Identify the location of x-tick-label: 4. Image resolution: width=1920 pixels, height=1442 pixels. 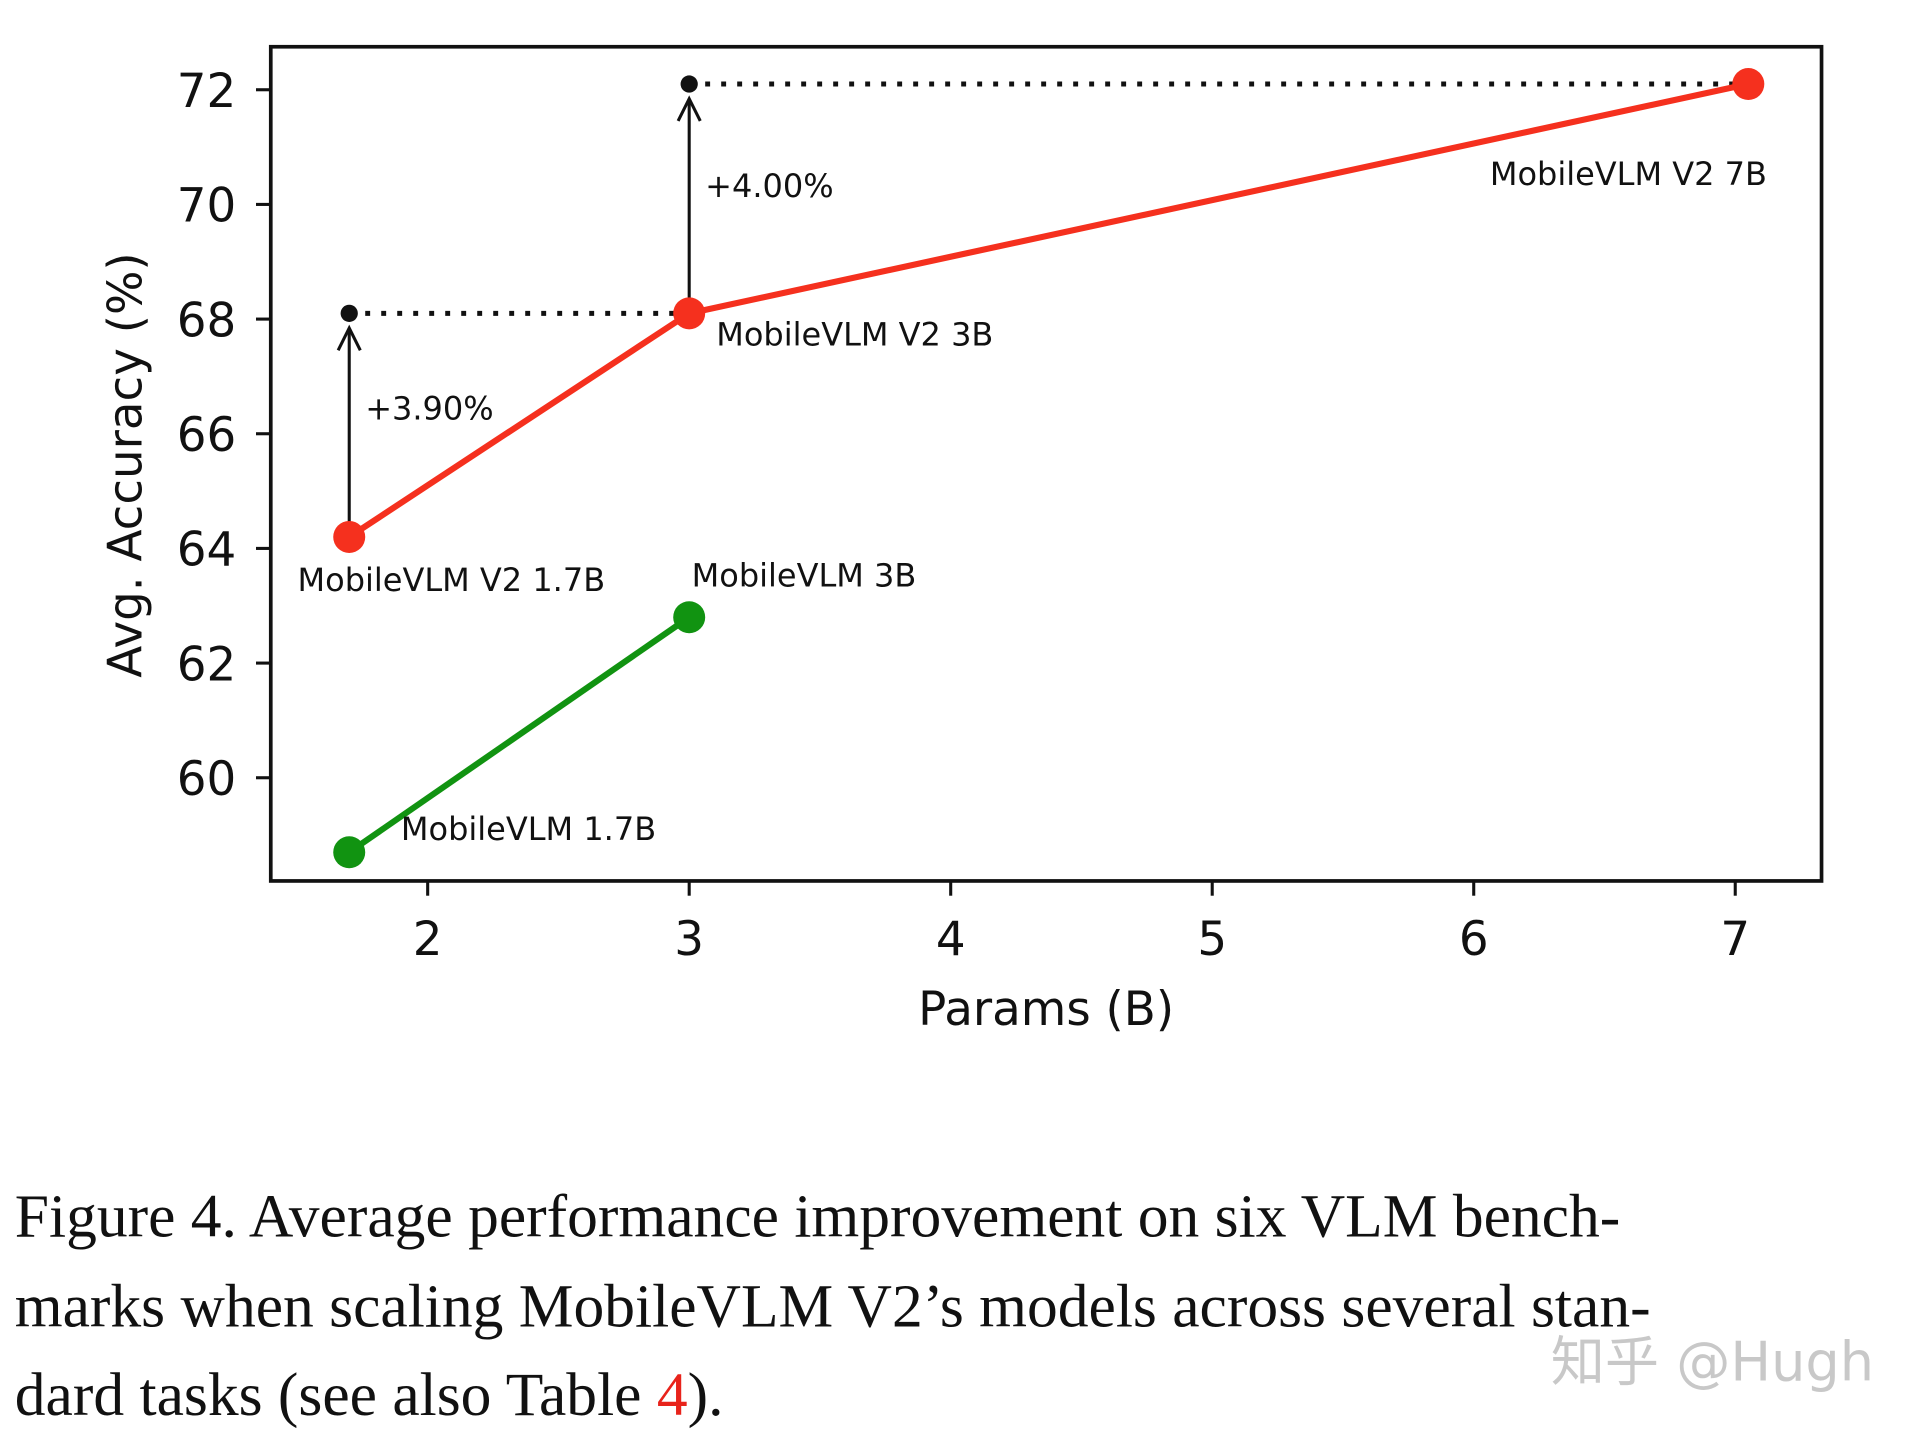
(951, 940).